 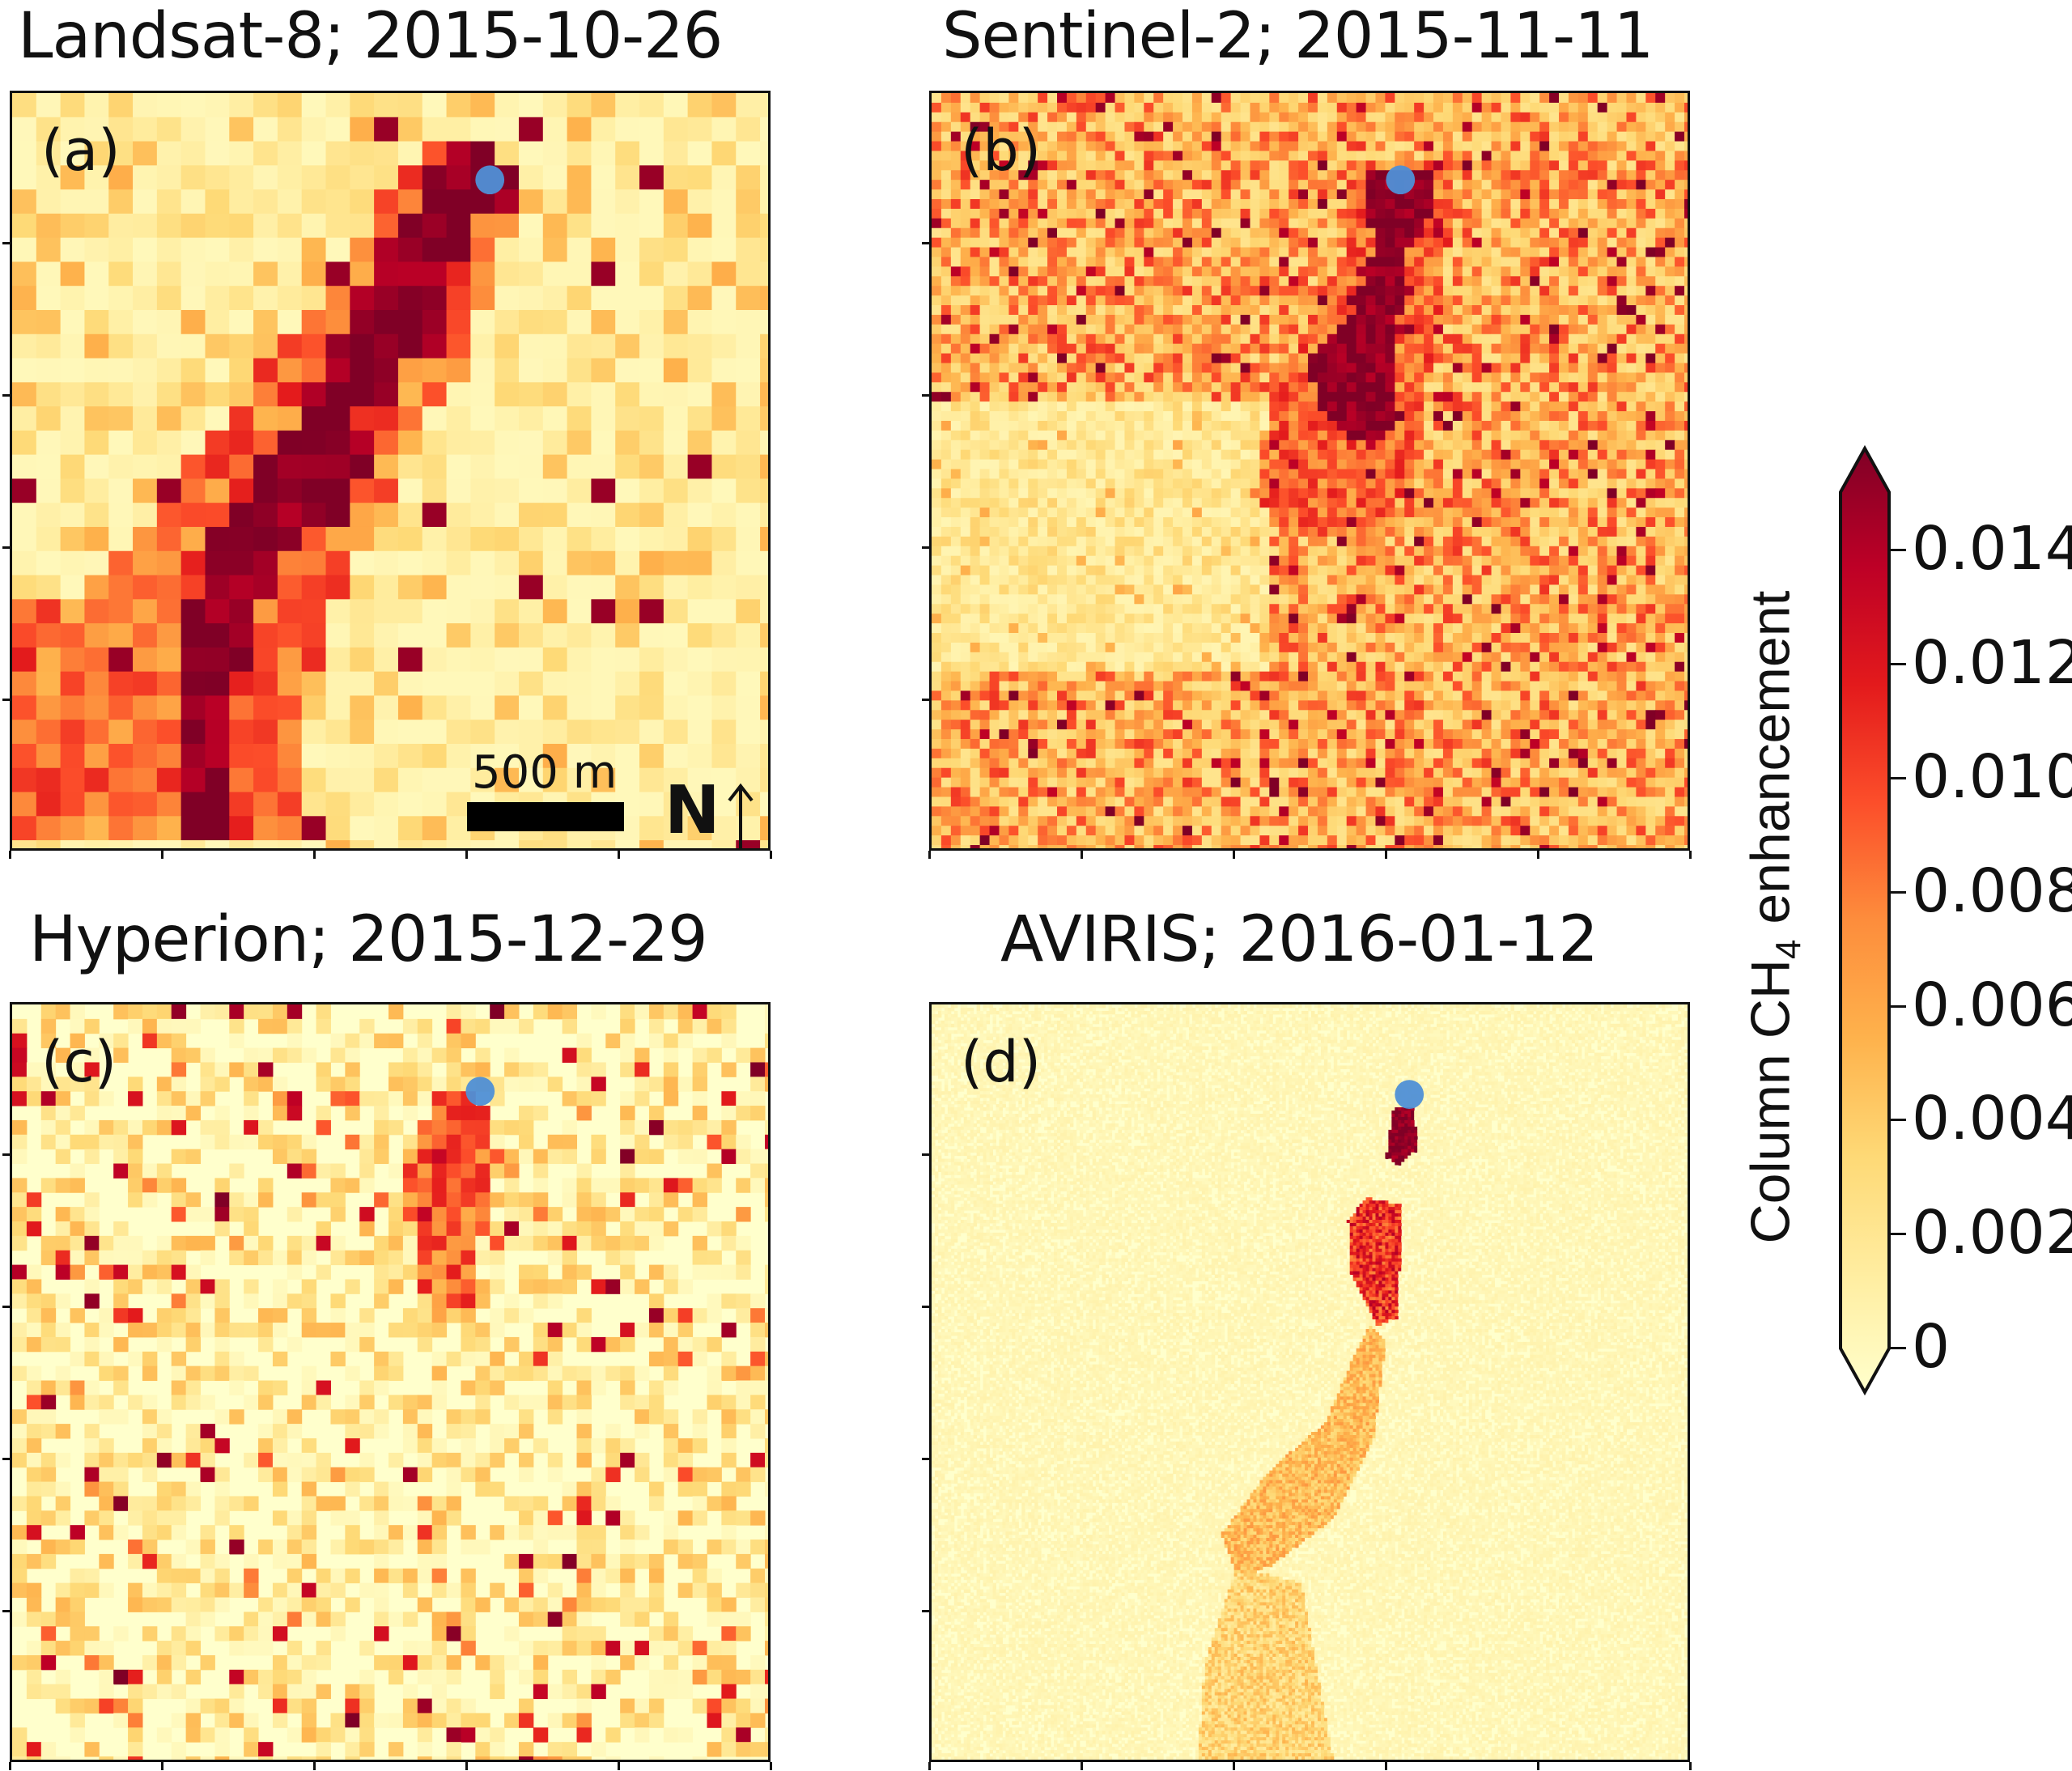 What do you see at coordinates (1865, 920) in the screenshot?
I see `colorbar` at bounding box center [1865, 920].